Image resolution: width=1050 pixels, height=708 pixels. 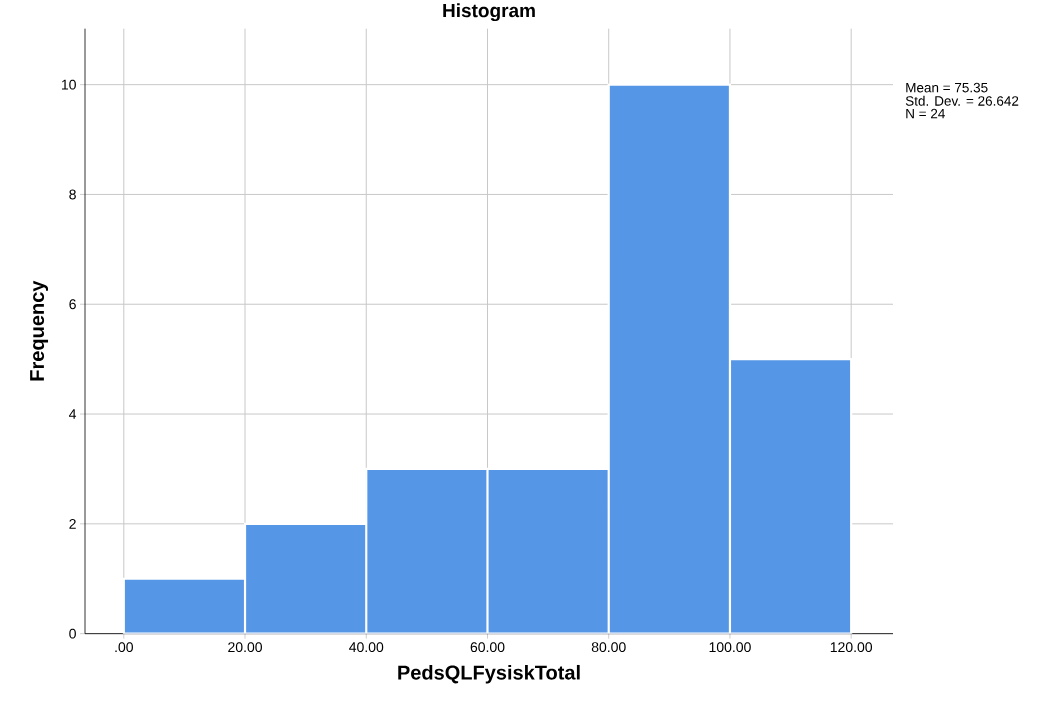 What do you see at coordinates (489, 12) in the screenshot?
I see `chart-title: Histogram` at bounding box center [489, 12].